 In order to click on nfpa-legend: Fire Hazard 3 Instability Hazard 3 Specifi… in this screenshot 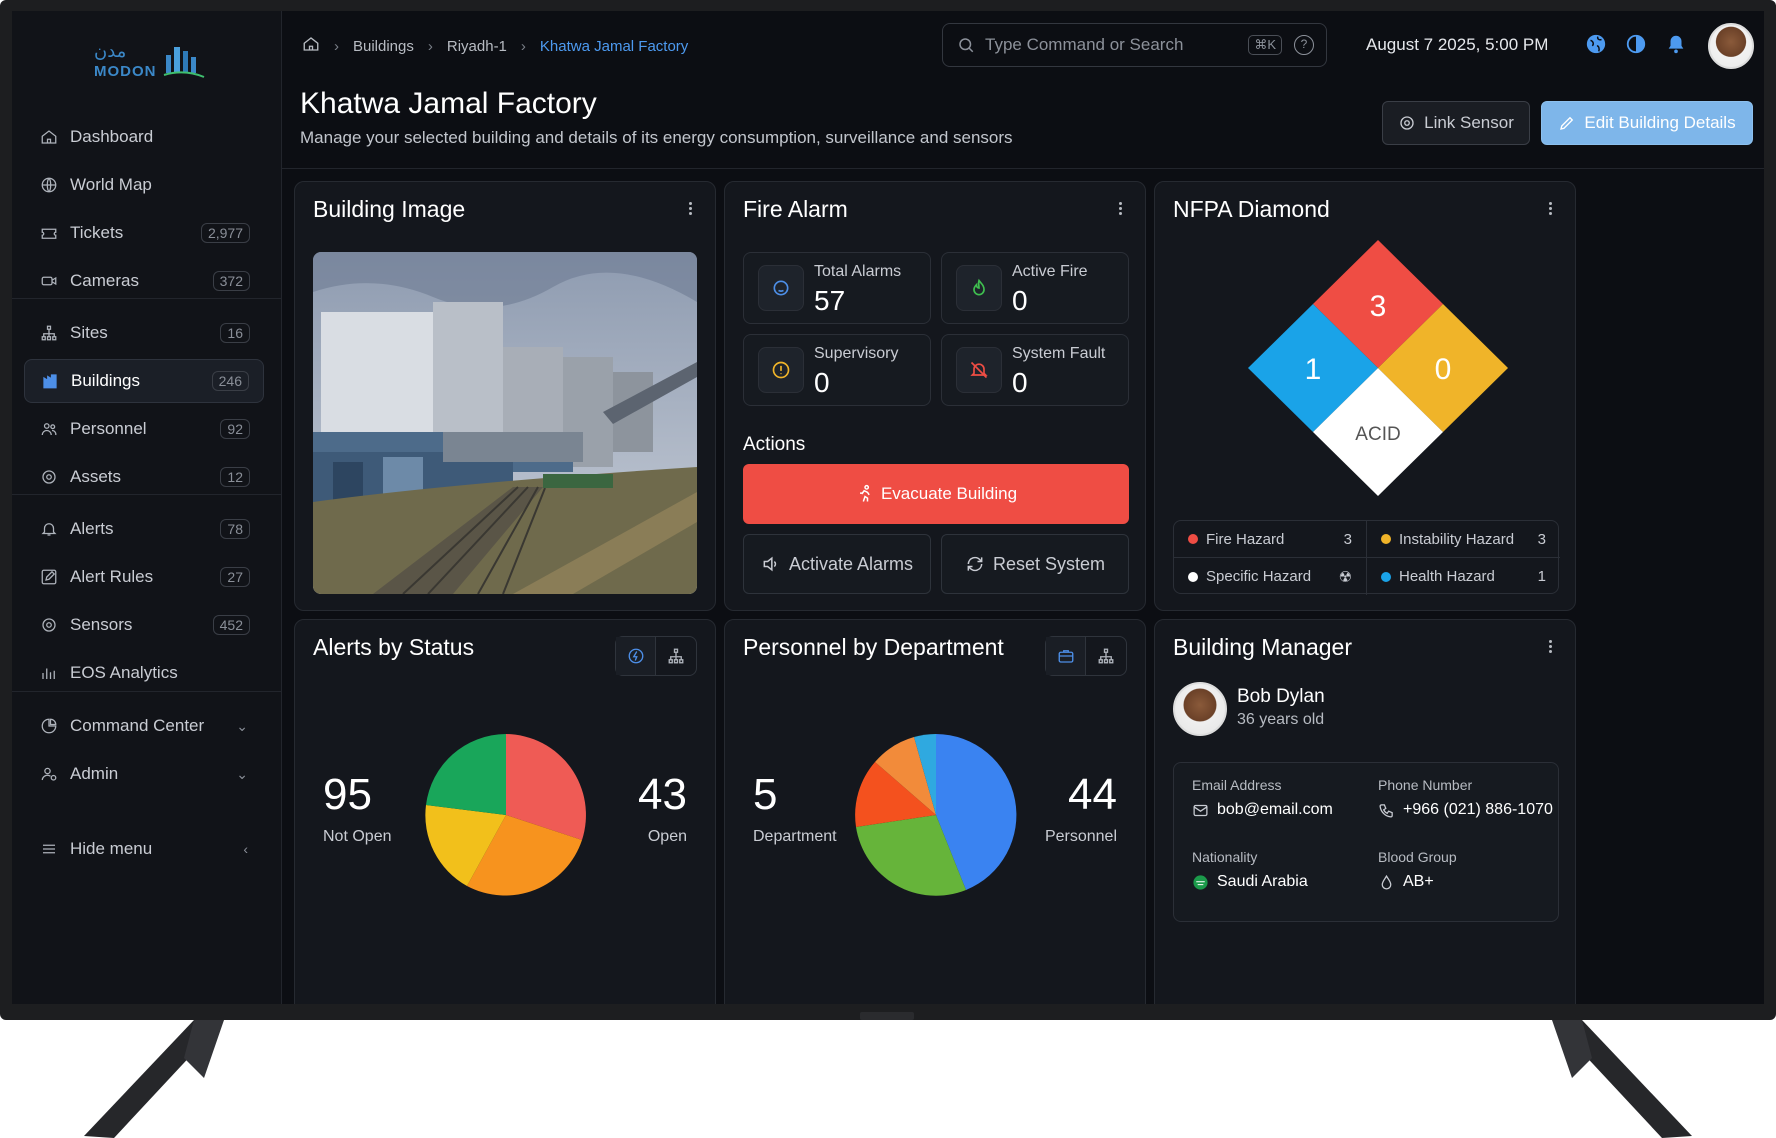, I will do `click(1366, 557)`.